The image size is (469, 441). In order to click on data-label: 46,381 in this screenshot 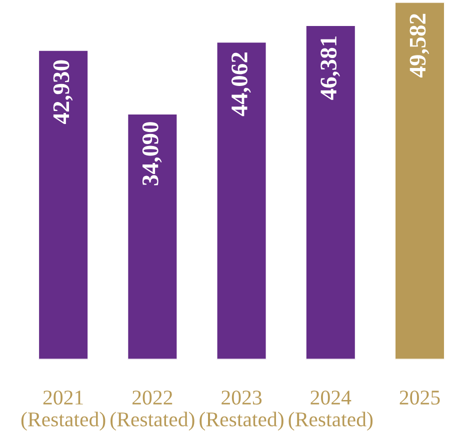, I will do `click(330, 68)`.